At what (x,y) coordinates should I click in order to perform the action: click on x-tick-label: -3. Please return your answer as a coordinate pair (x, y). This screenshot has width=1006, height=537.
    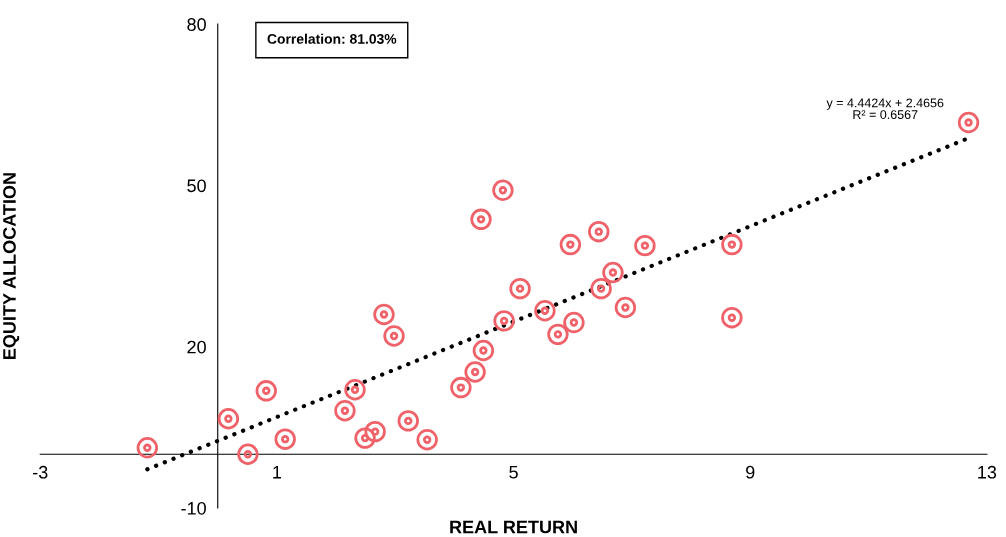
    Looking at the image, I should click on (40, 472).